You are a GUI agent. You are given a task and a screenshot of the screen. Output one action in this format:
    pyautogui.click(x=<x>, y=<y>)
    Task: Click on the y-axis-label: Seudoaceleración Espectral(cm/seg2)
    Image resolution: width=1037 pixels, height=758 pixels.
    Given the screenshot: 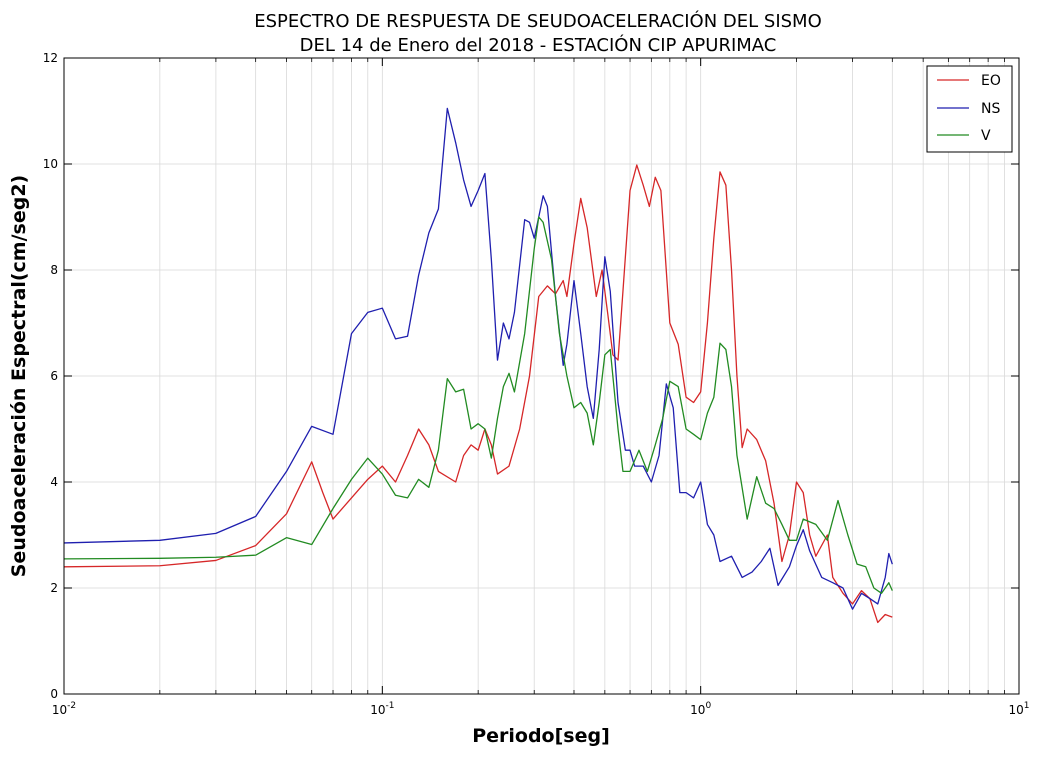 What is the action you would take?
    pyautogui.click(x=19, y=376)
    